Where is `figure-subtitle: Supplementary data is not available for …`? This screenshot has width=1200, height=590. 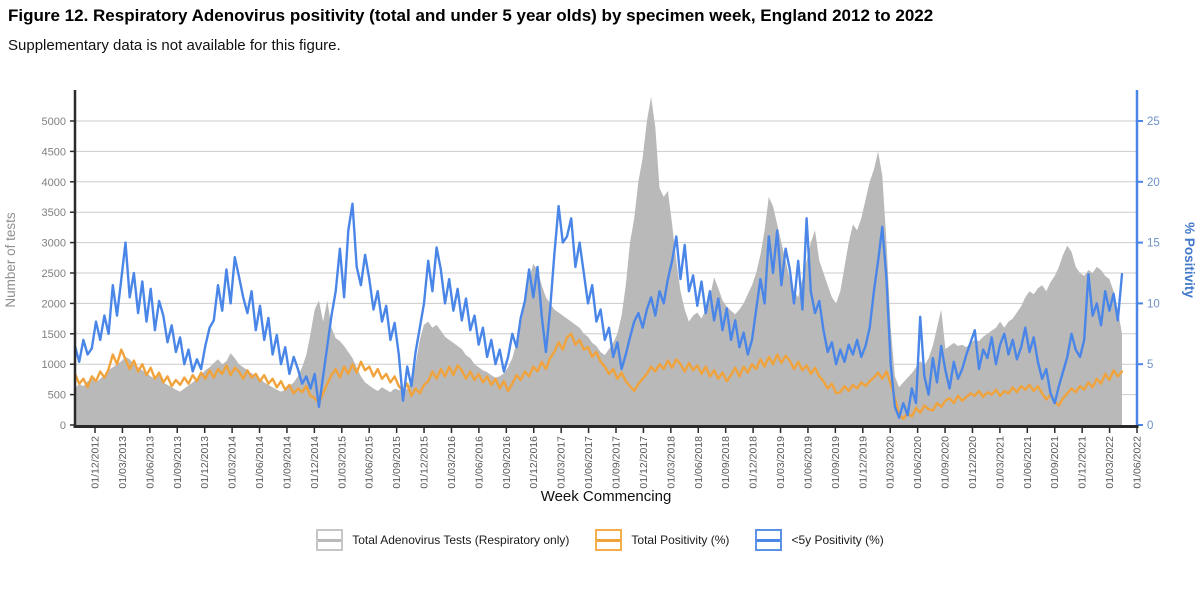 figure-subtitle: Supplementary data is not available for … is located at coordinates (174, 45).